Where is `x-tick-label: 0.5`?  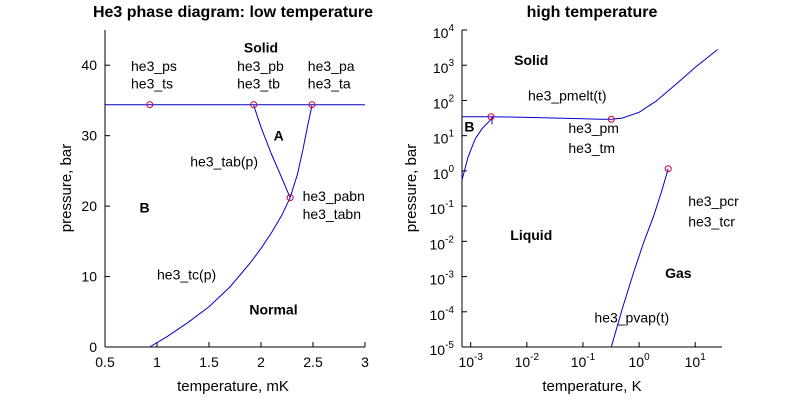 x-tick-label: 0.5 is located at coordinates (105, 362).